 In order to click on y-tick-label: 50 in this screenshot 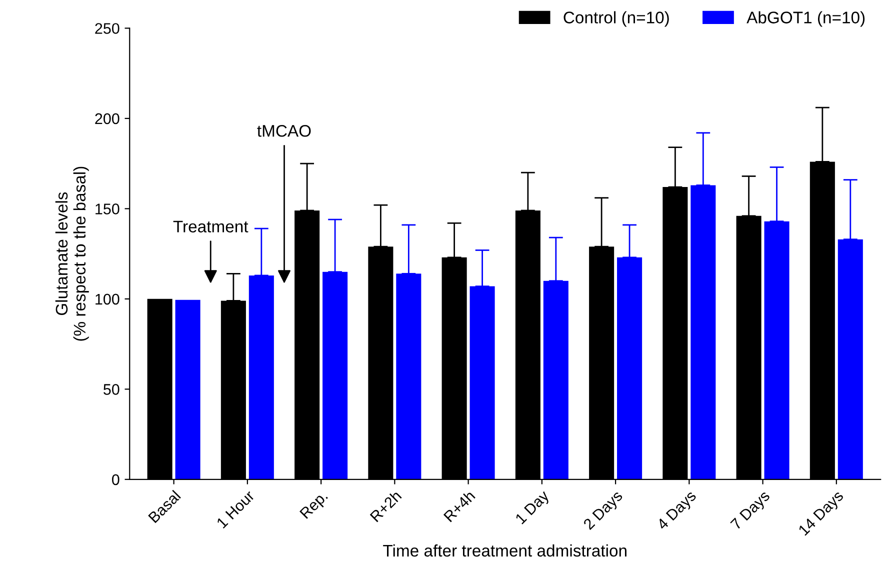, I will do `click(112, 389)`.